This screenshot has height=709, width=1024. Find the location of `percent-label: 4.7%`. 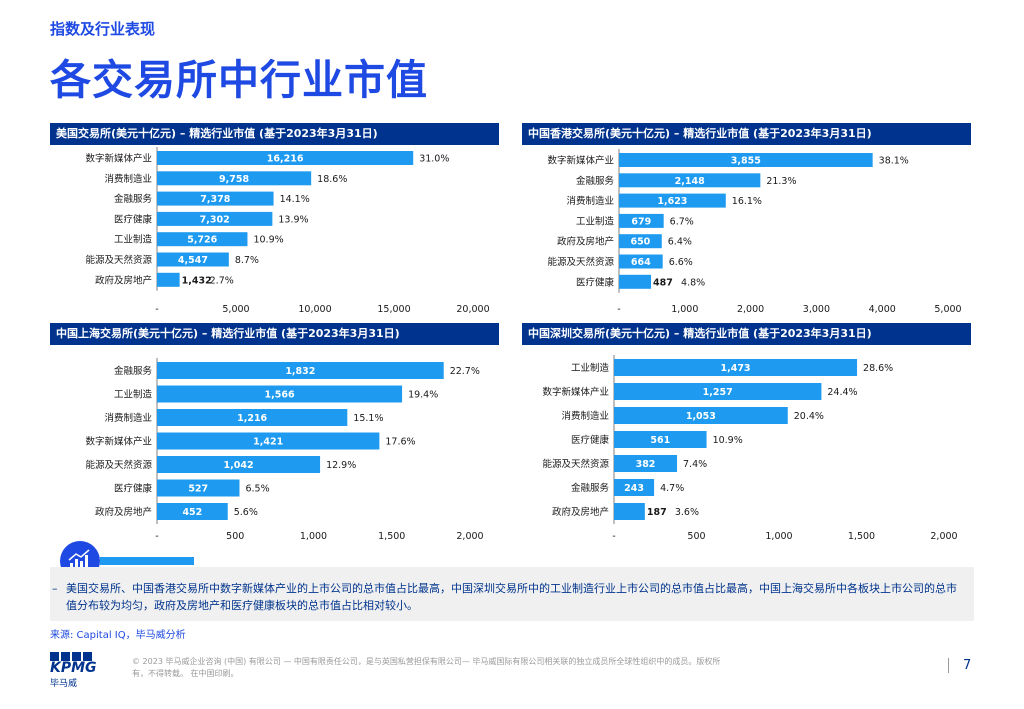

percent-label: 4.7% is located at coordinates (672, 488).